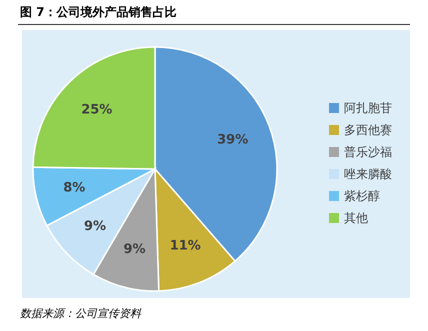  I want to click on legend-label: 阿扎胞苷, so click(368, 108).